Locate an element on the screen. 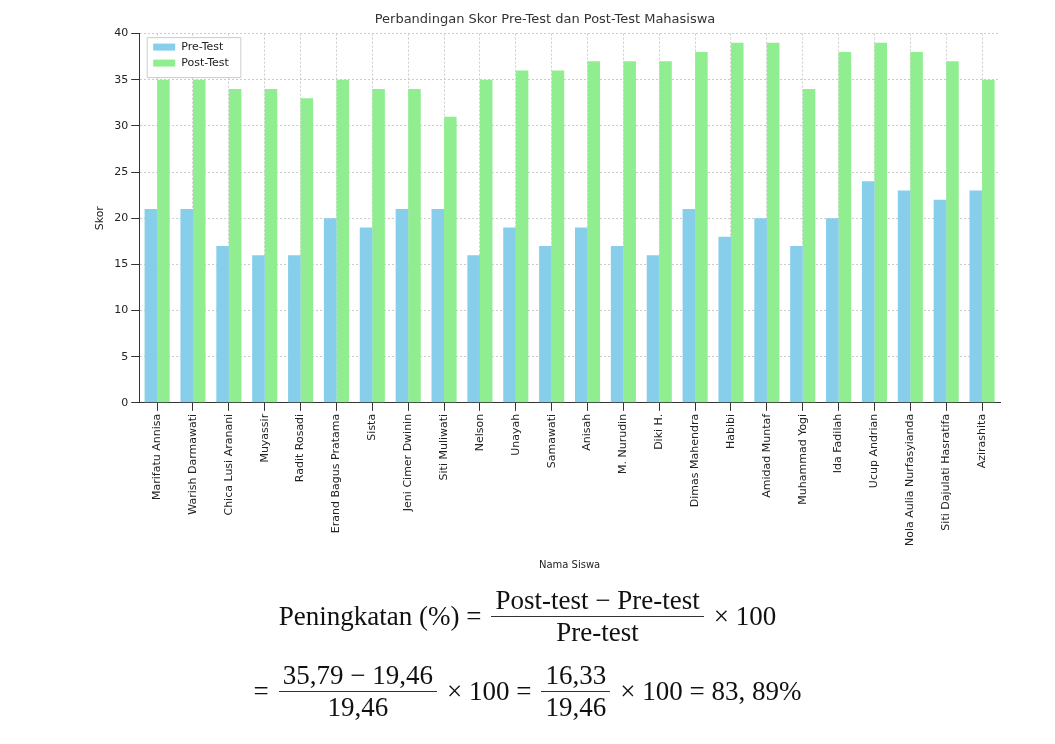  x-tick-label: Muyassir is located at coordinates (264, 438).